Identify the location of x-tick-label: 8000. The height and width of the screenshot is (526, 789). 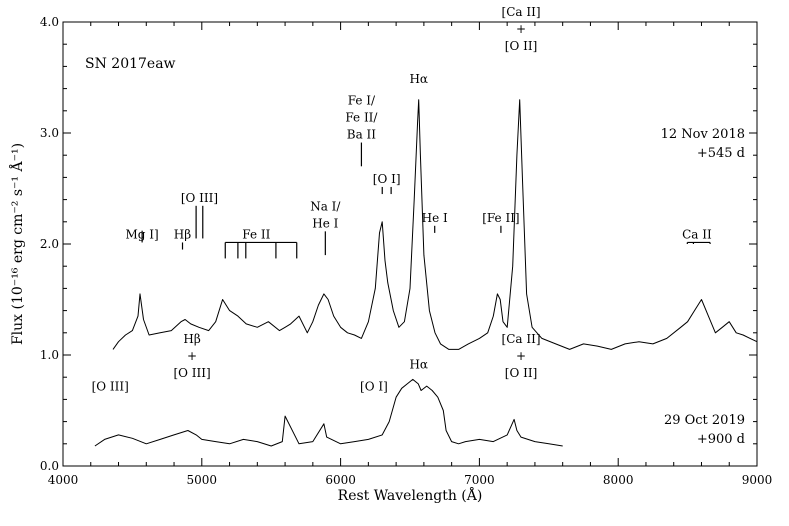
(618, 480).